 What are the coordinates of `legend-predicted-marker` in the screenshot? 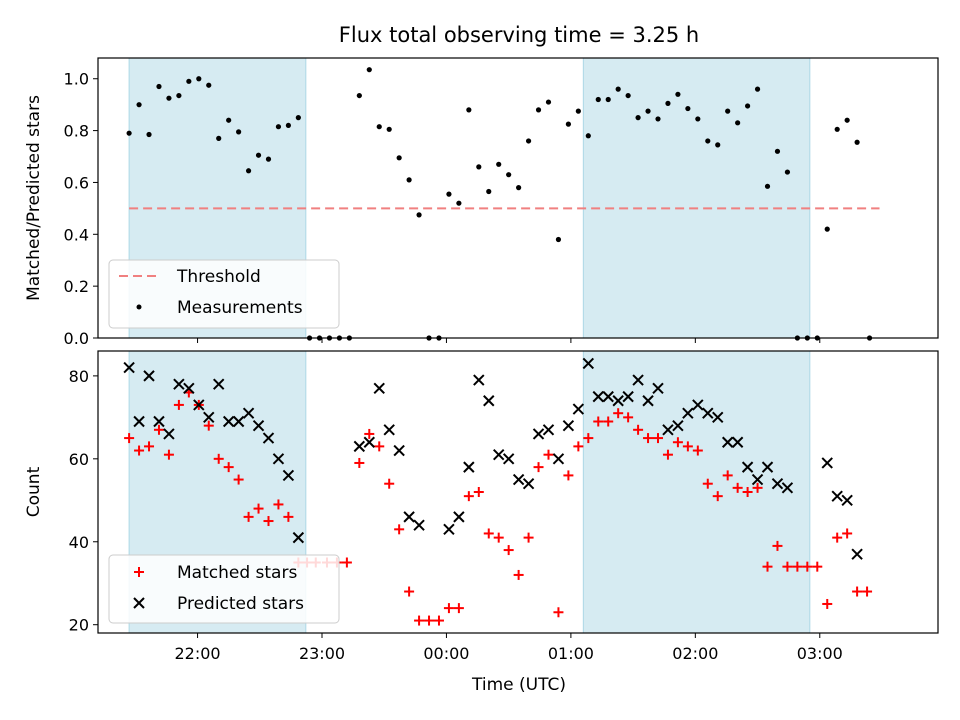 It's located at (139, 603).